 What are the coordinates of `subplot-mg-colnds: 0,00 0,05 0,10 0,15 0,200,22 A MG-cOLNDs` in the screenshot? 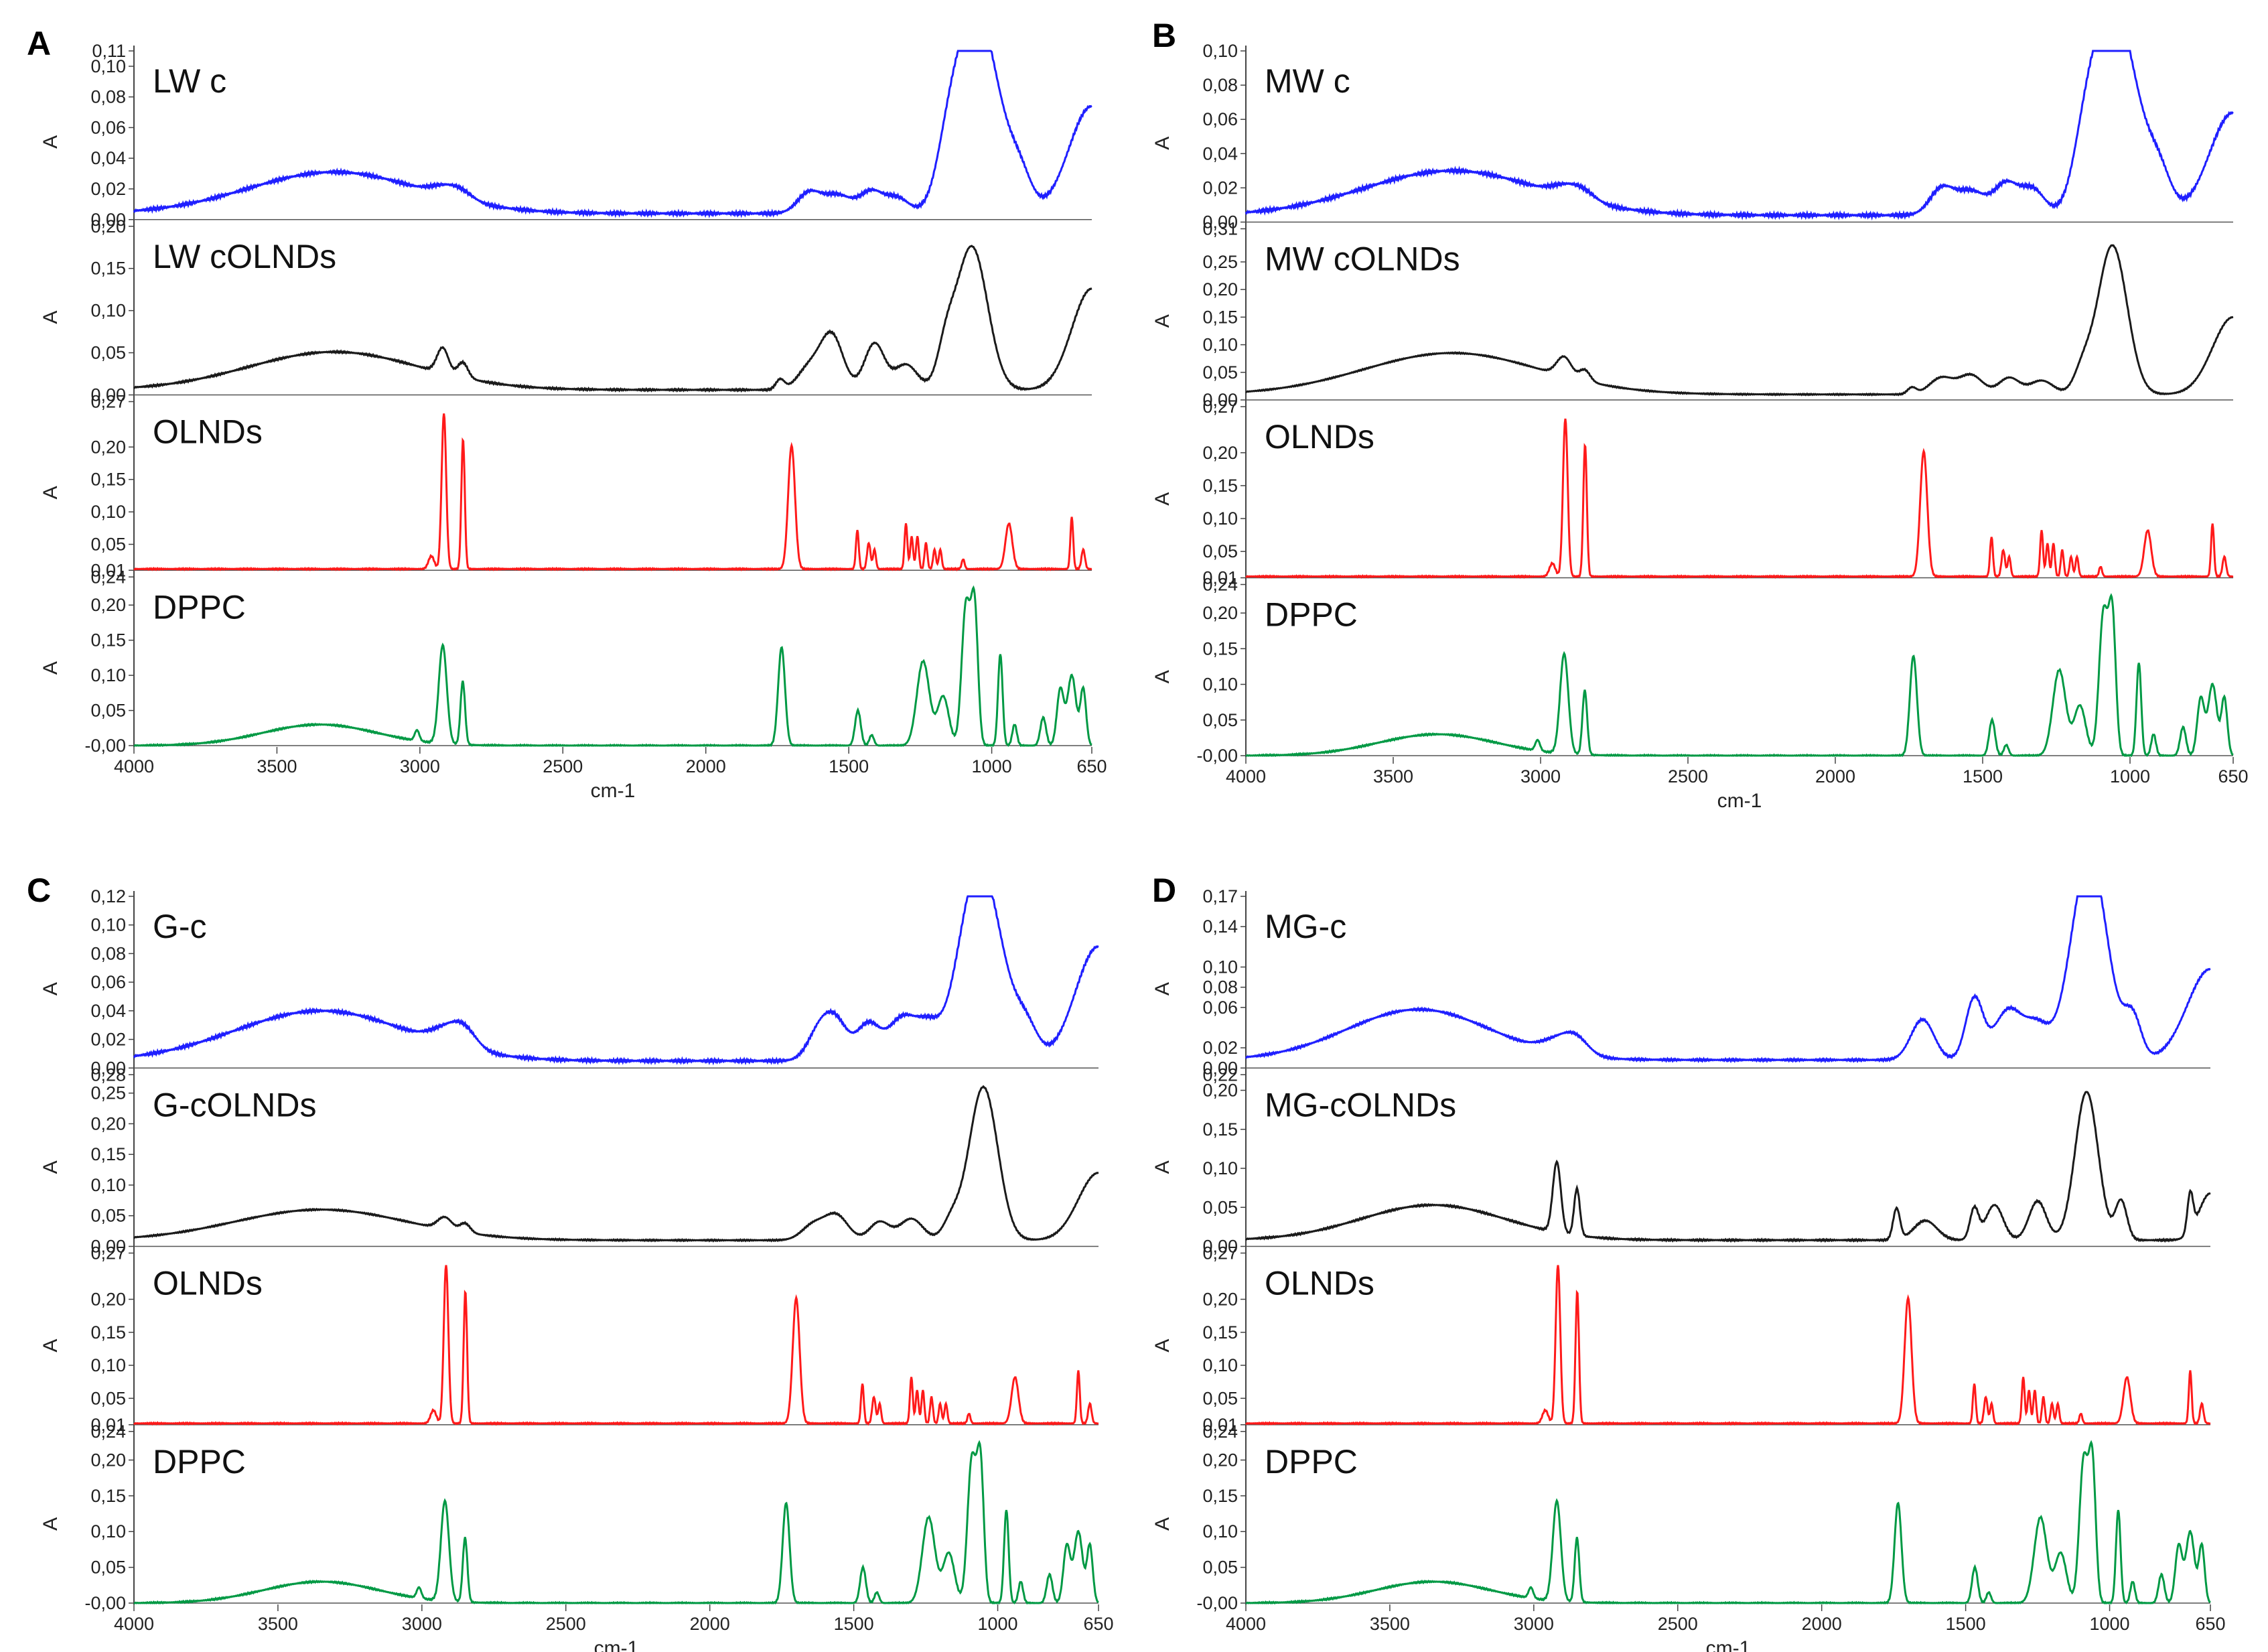 It's located at (1681, 1160).